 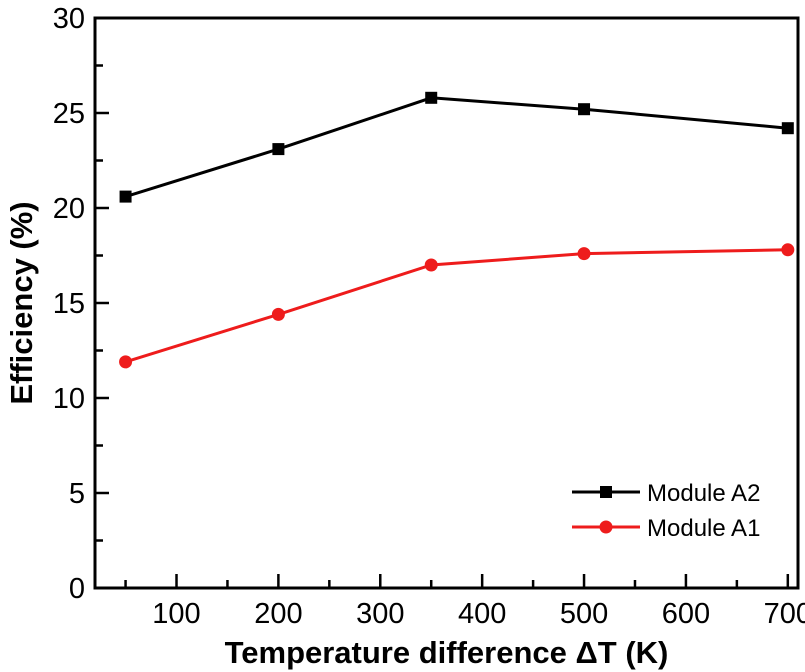 What do you see at coordinates (686, 614) in the screenshot?
I see `x-tick-label: 600` at bounding box center [686, 614].